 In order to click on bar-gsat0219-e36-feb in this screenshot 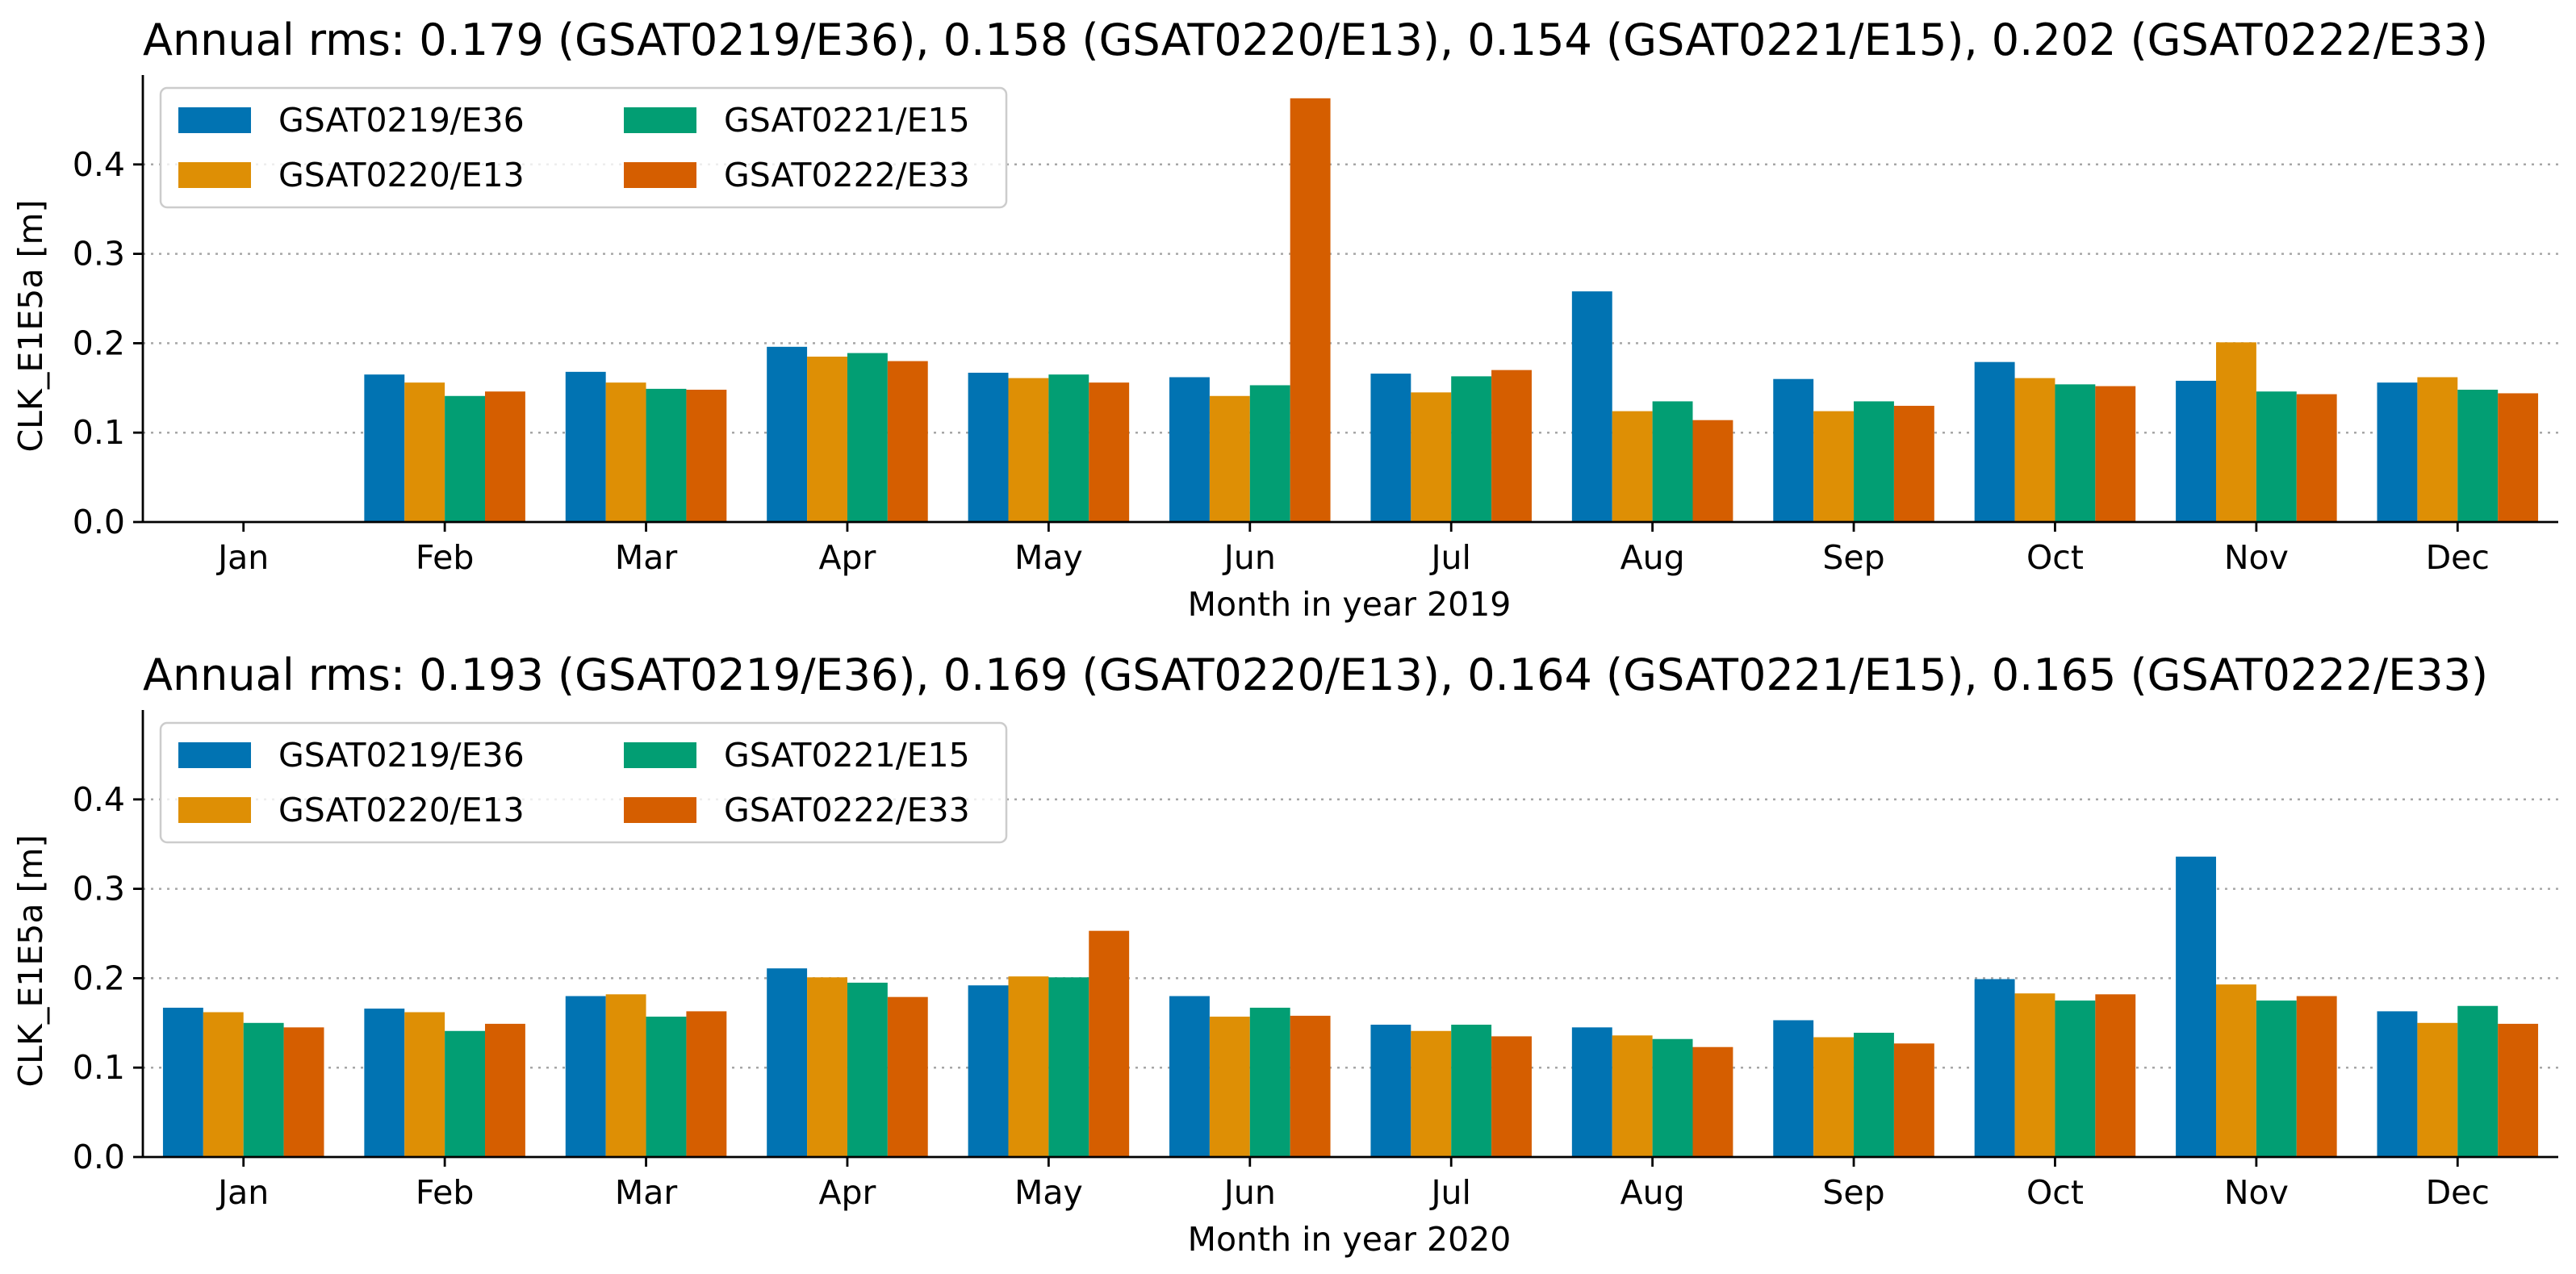, I will do `click(384, 1083)`.